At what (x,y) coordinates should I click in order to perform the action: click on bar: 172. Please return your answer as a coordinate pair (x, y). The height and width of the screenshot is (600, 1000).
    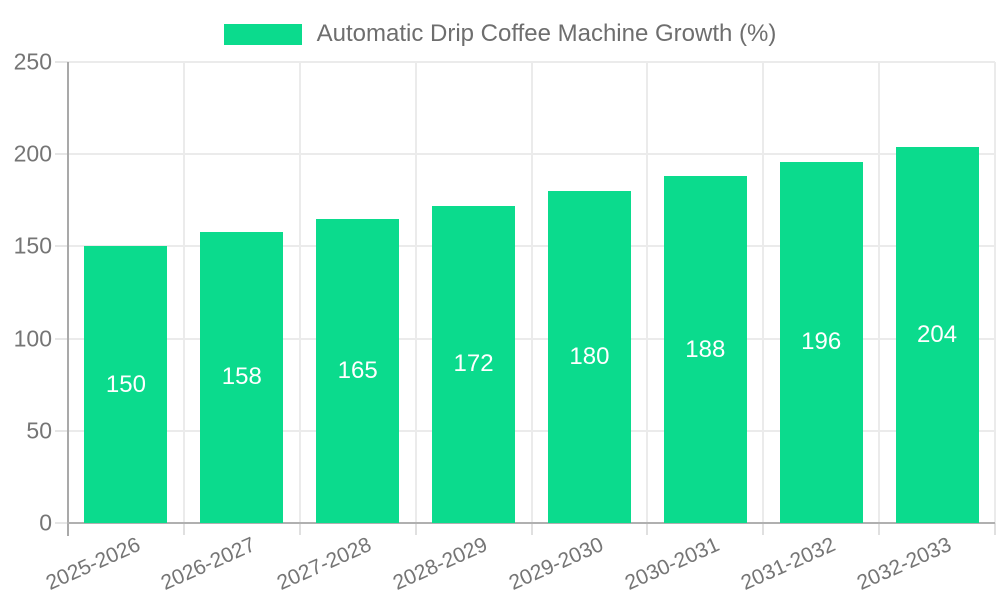
    Looking at the image, I should click on (474, 364).